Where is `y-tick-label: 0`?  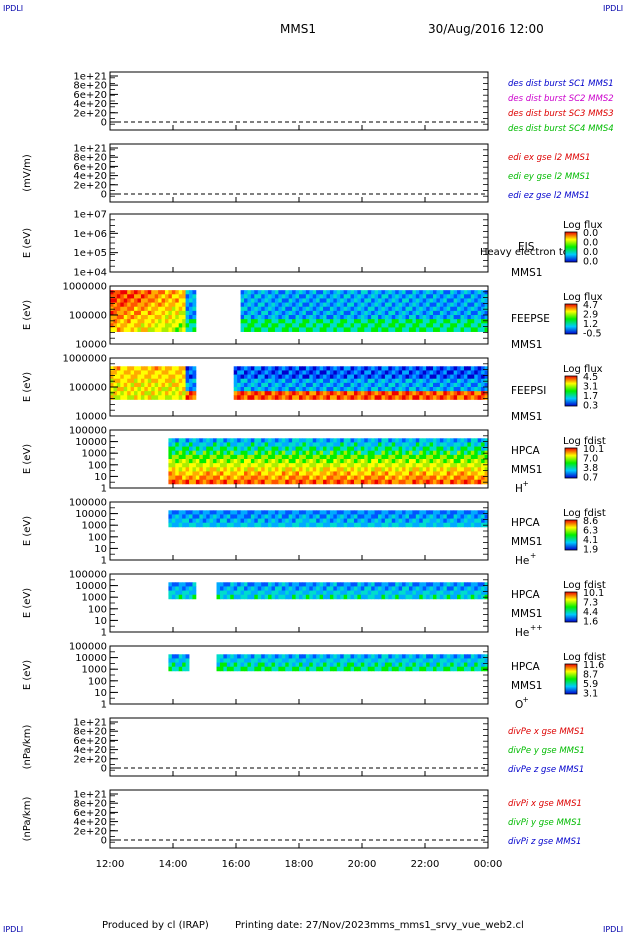
y-tick-label: 0 is located at coordinates (104, 195).